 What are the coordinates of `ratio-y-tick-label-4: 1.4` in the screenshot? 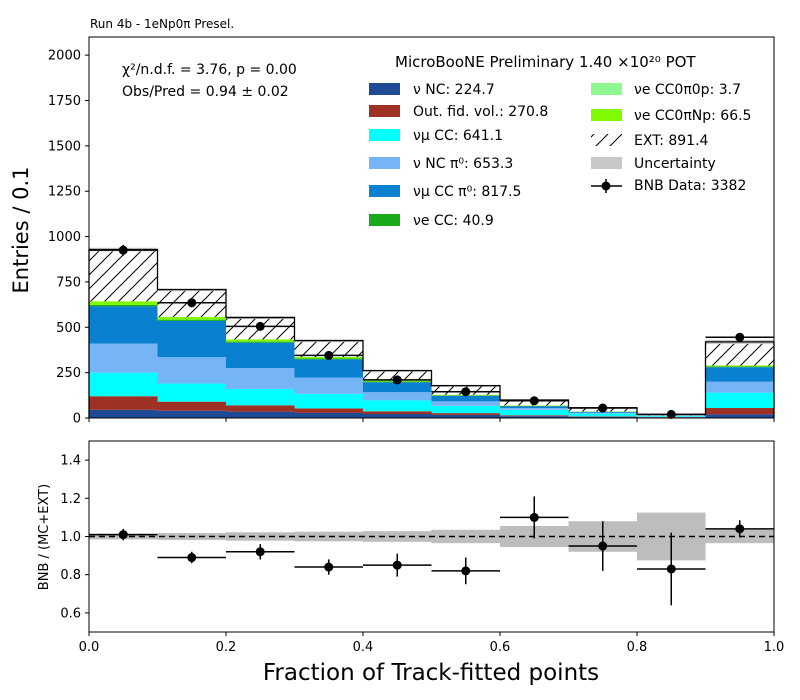 It's located at (70, 461).